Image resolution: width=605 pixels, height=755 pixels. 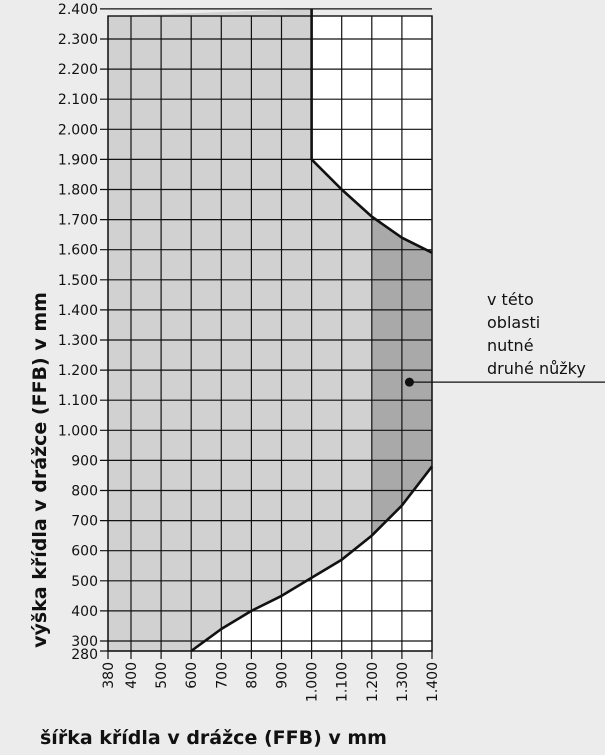 What do you see at coordinates (78, 281) in the screenshot?
I see `y-tick-label: 1.500` at bounding box center [78, 281].